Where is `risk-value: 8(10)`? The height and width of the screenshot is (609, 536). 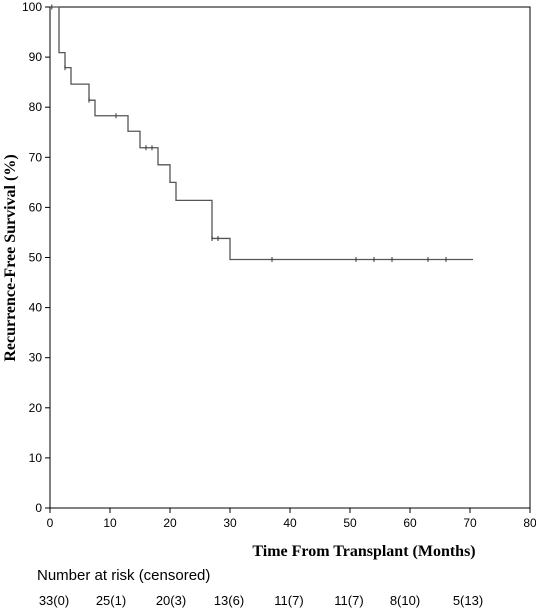
risk-value: 8(10) is located at coordinates (405, 600).